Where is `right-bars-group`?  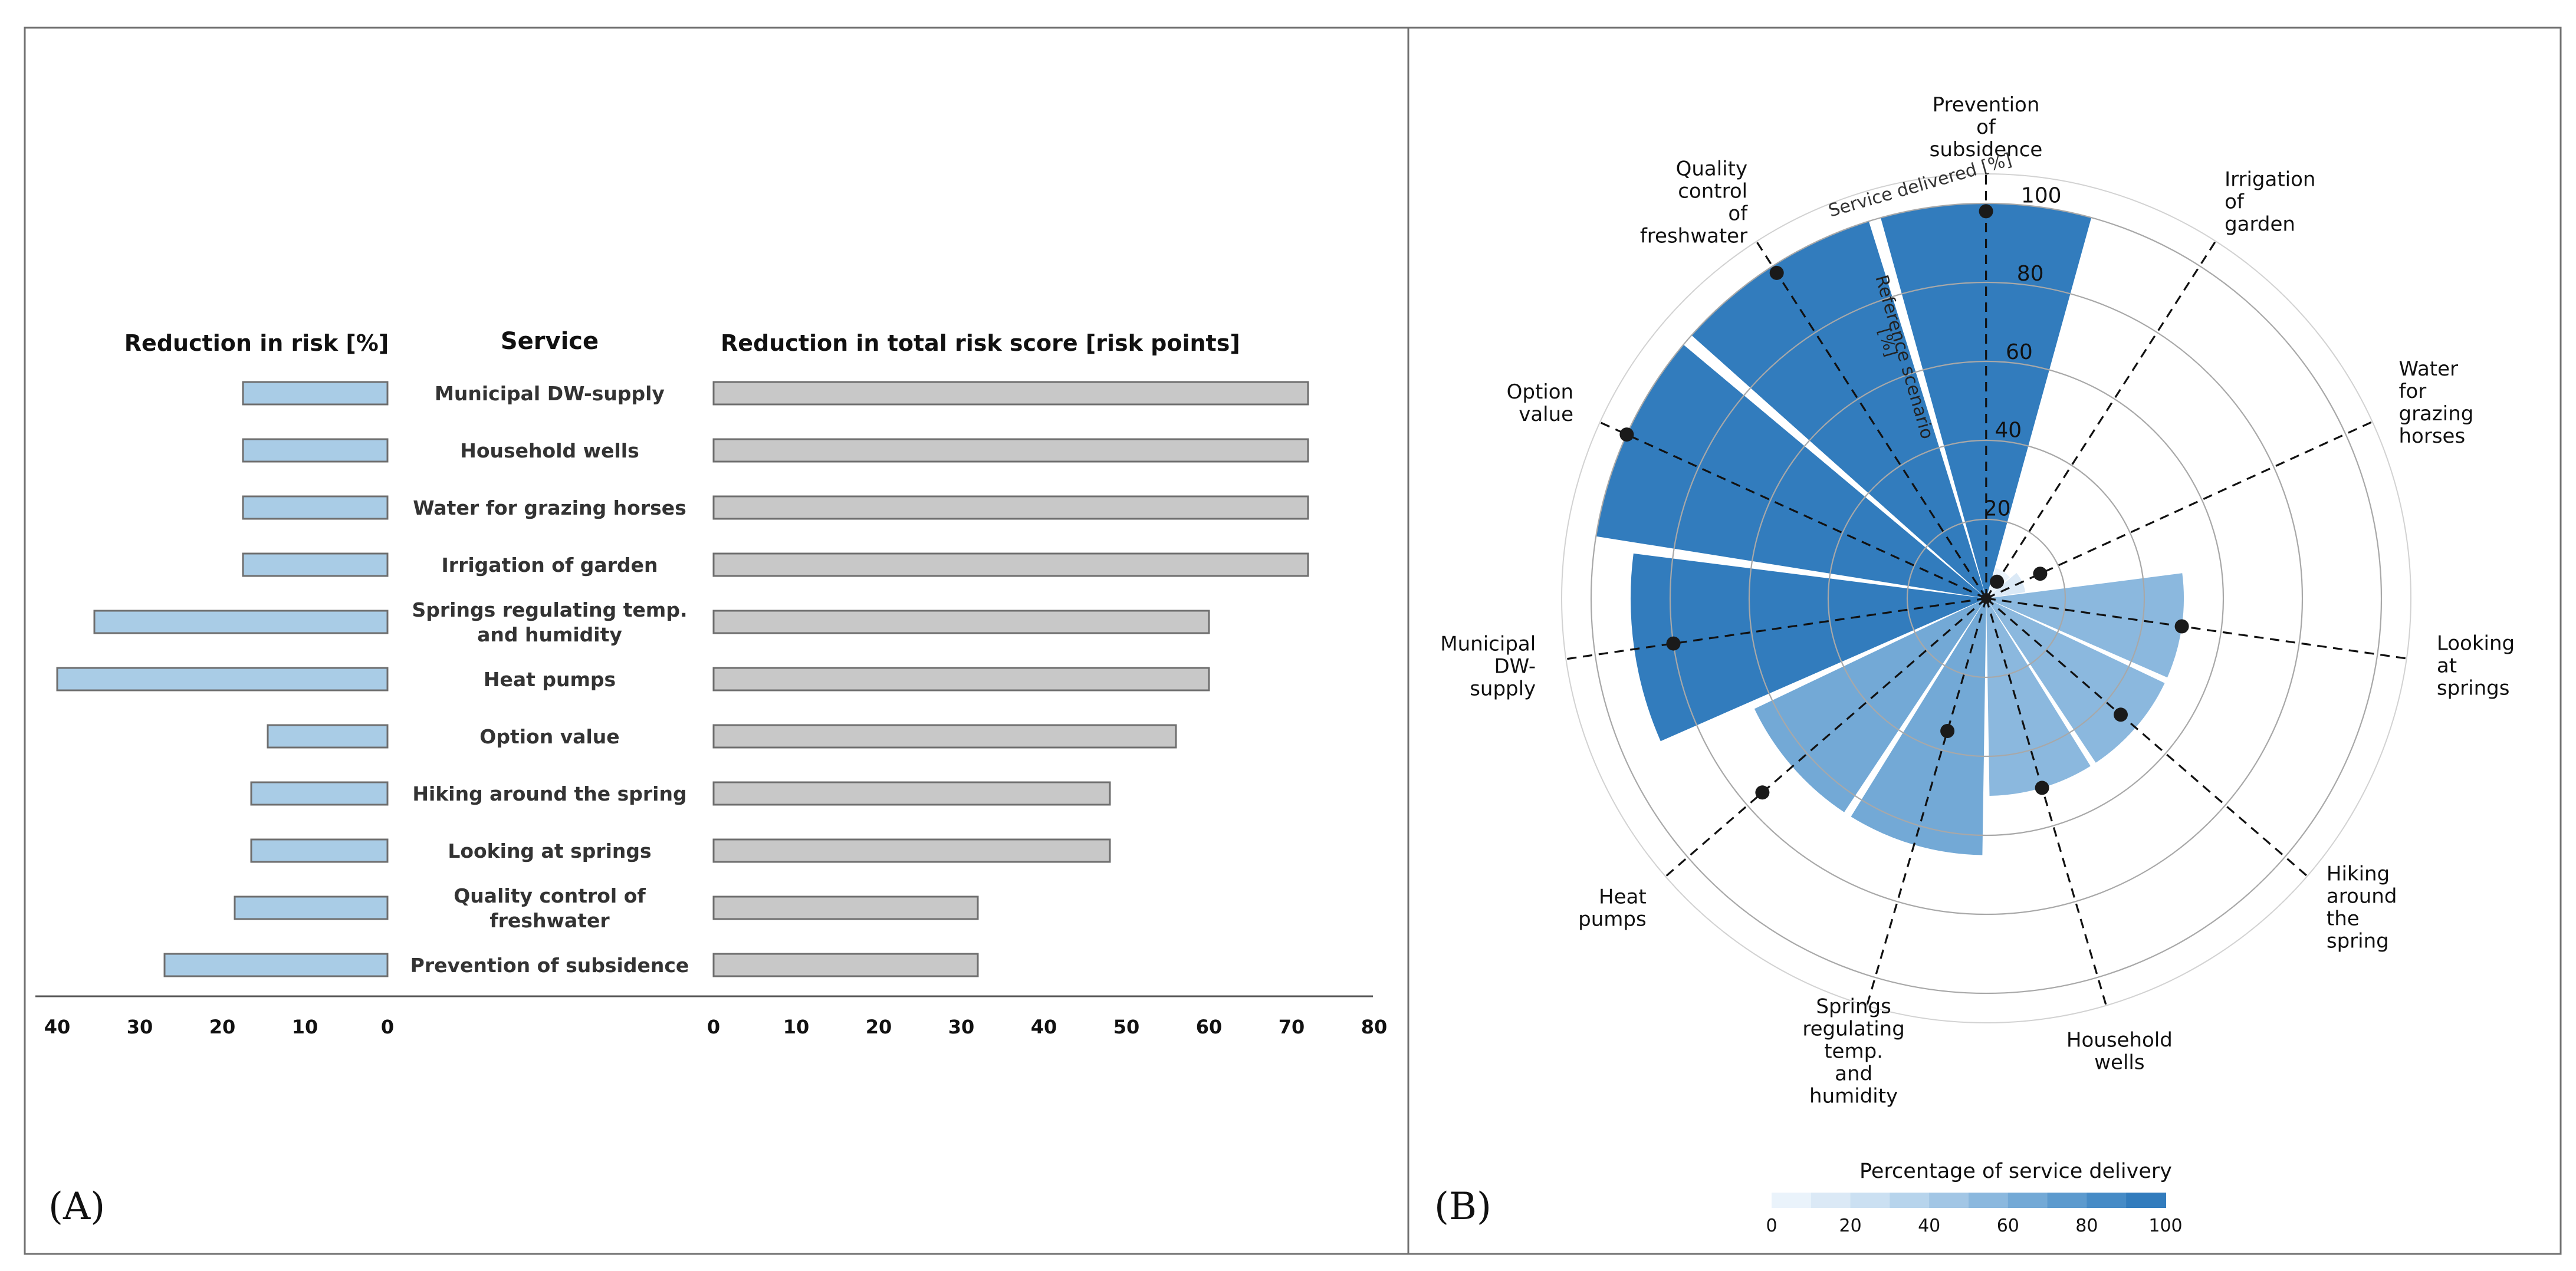 right-bars-group is located at coordinates (1011, 679).